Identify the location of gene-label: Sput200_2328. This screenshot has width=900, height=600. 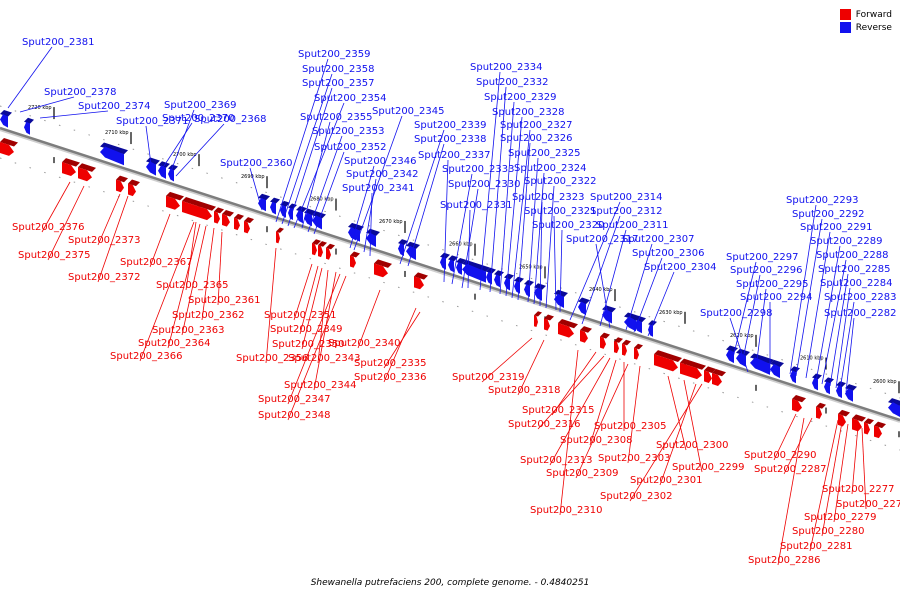
(528, 112).